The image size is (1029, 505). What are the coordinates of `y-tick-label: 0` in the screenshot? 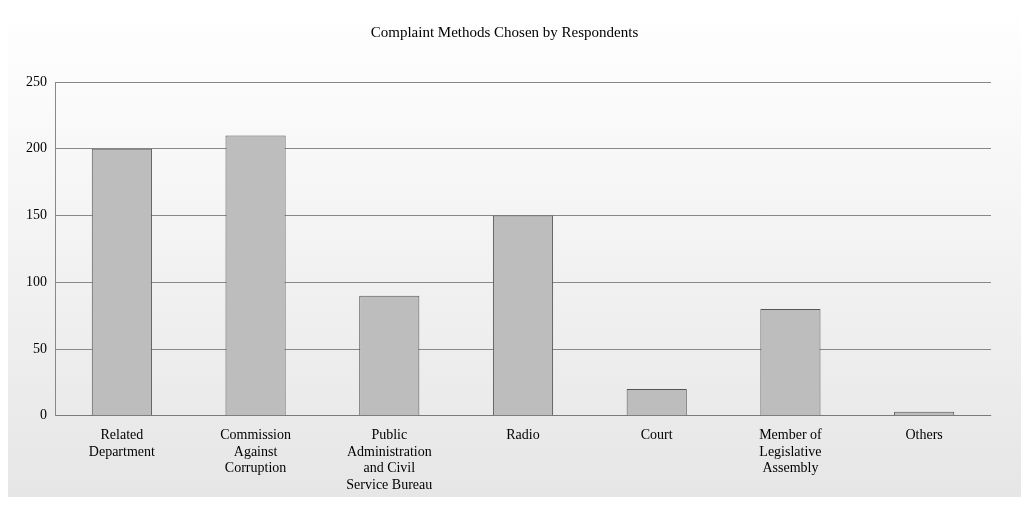 It's located at (43, 415).